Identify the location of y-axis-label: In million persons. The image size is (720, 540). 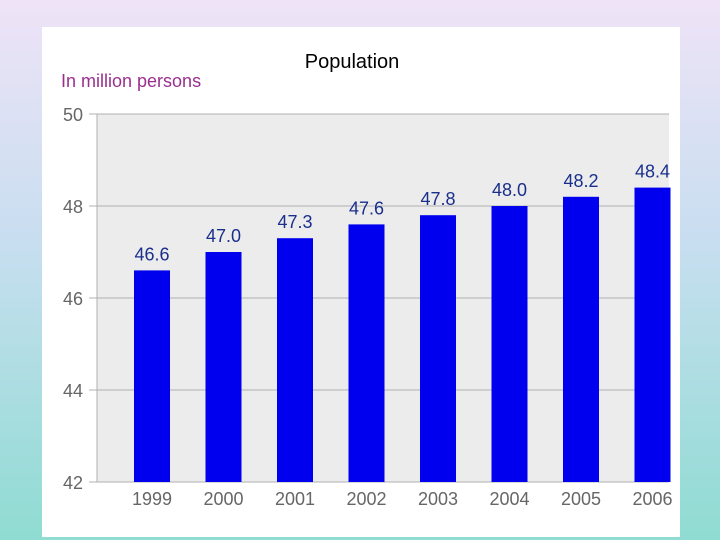
(131, 81).